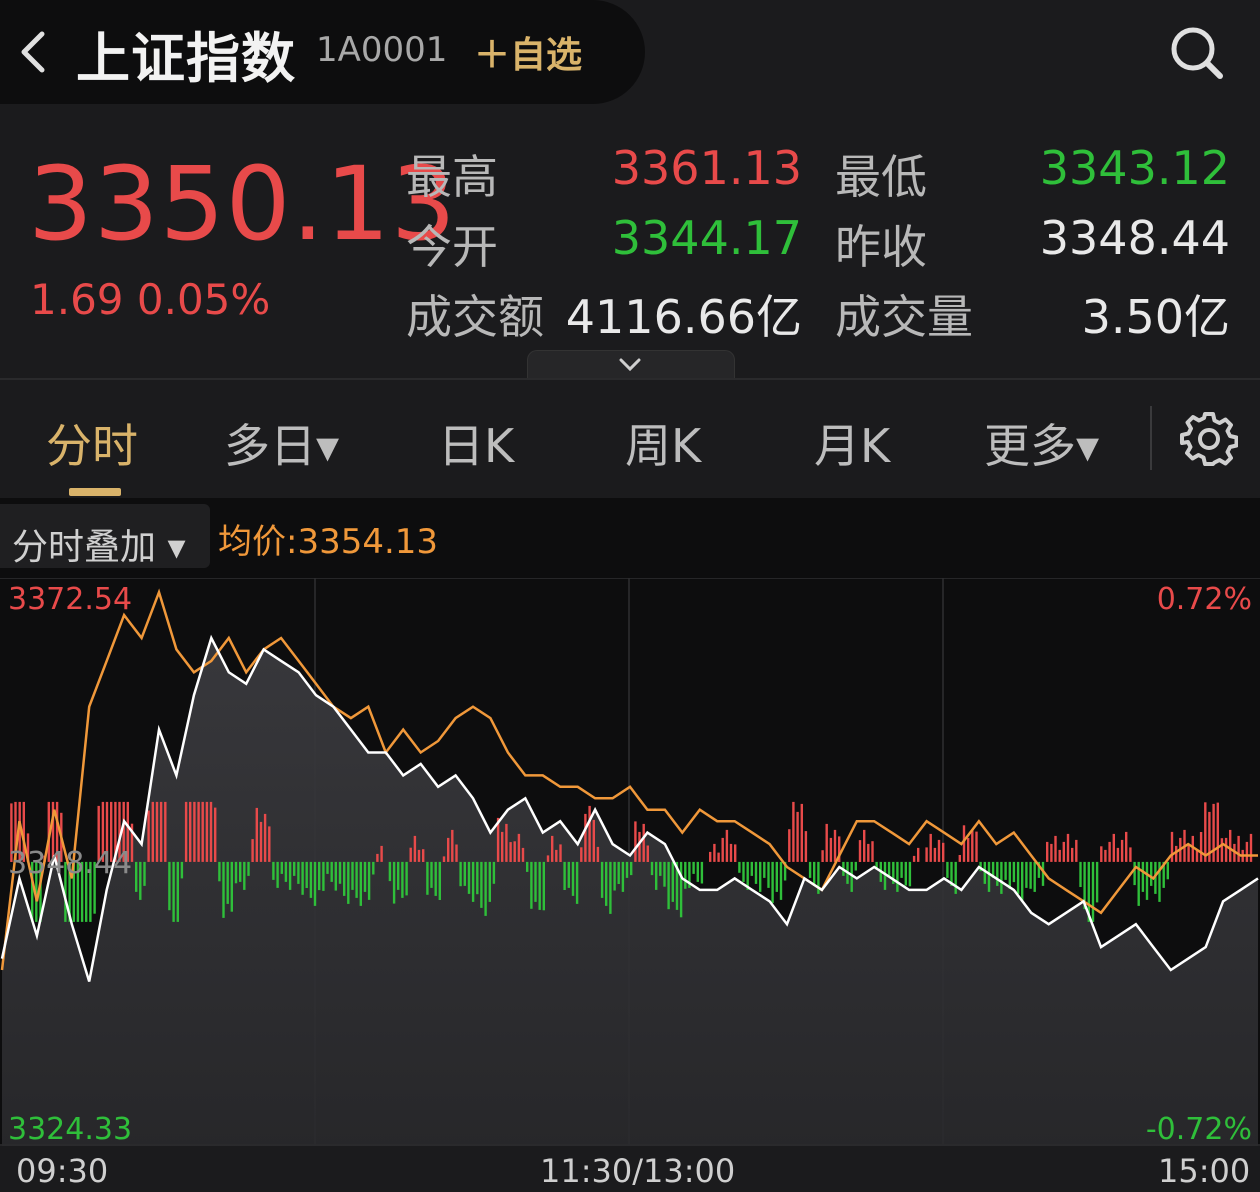 The image size is (1260, 1192). Describe the element at coordinates (631, 365) in the screenshot. I see `expand-quote-button` at that location.